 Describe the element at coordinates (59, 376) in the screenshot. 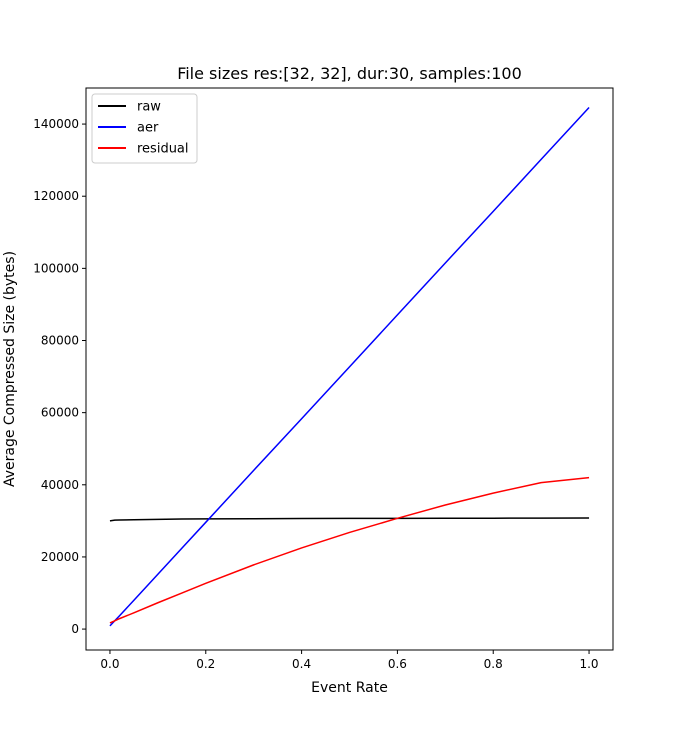

I see `y-axis: 0 20000 40000 60000 80000 100000 120000 140000` at that location.